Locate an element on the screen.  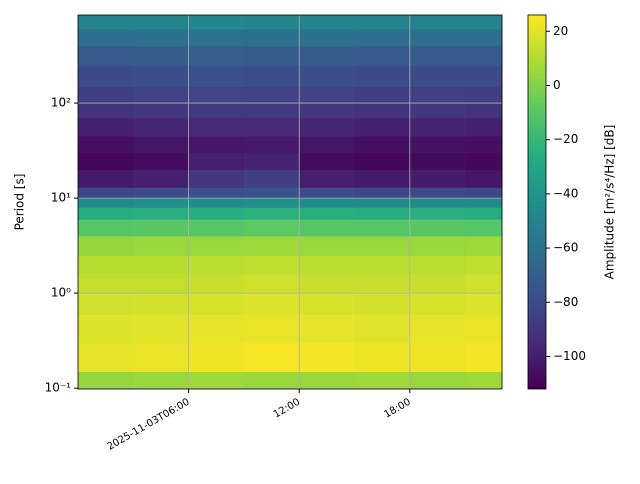
y-tick-label: 10⁻¹ is located at coordinates (58, 388).